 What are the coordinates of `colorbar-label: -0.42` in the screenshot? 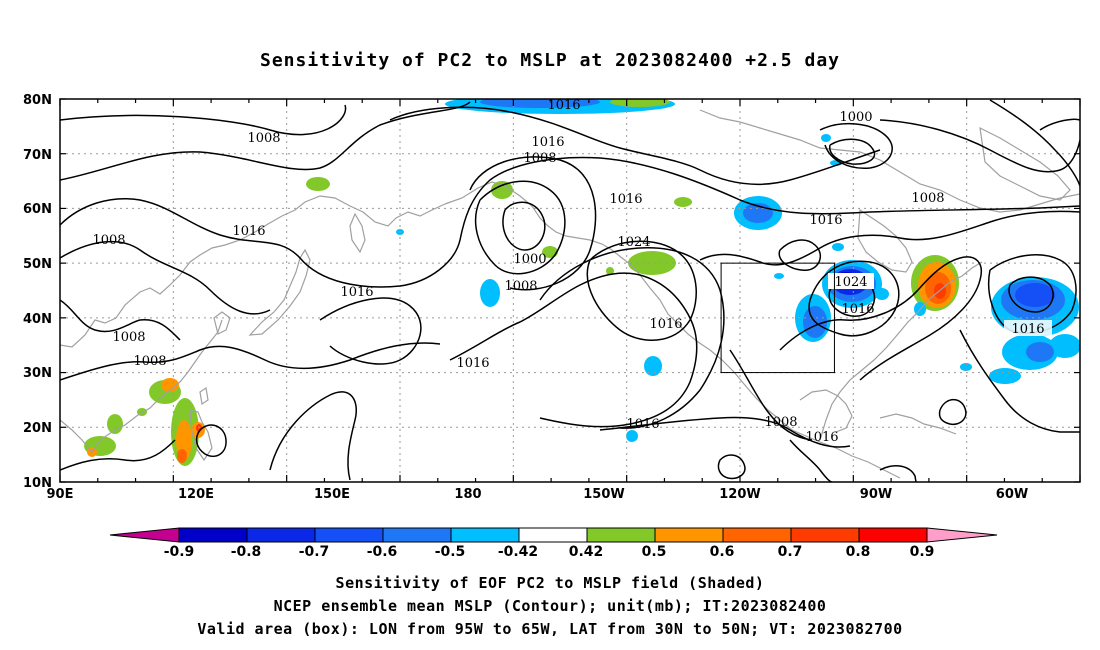 It's located at (518, 552).